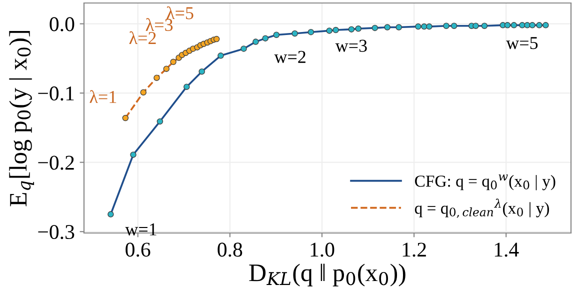 This screenshot has width=578, height=292. What do you see at coordinates (56, 232) in the screenshot?
I see `y-tick-label: −0.3` at bounding box center [56, 232].